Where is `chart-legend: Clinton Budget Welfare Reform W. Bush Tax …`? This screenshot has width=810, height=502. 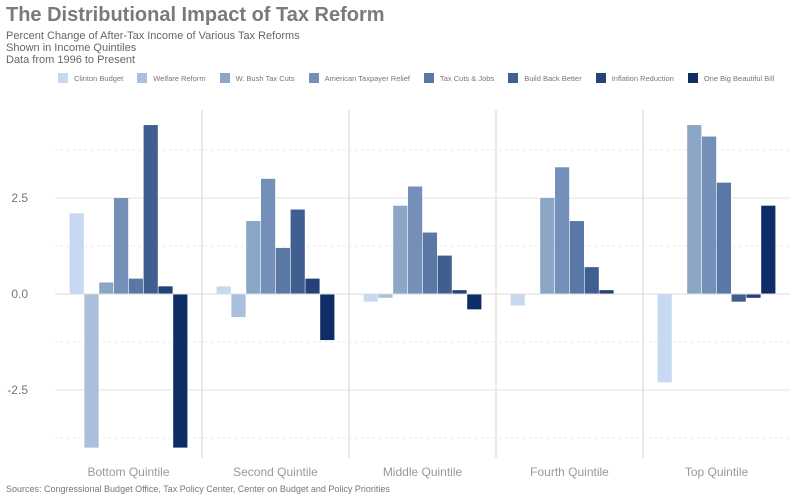 chart-legend: Clinton Budget Welfare Reform W. Bush Tax … is located at coordinates (423, 78).